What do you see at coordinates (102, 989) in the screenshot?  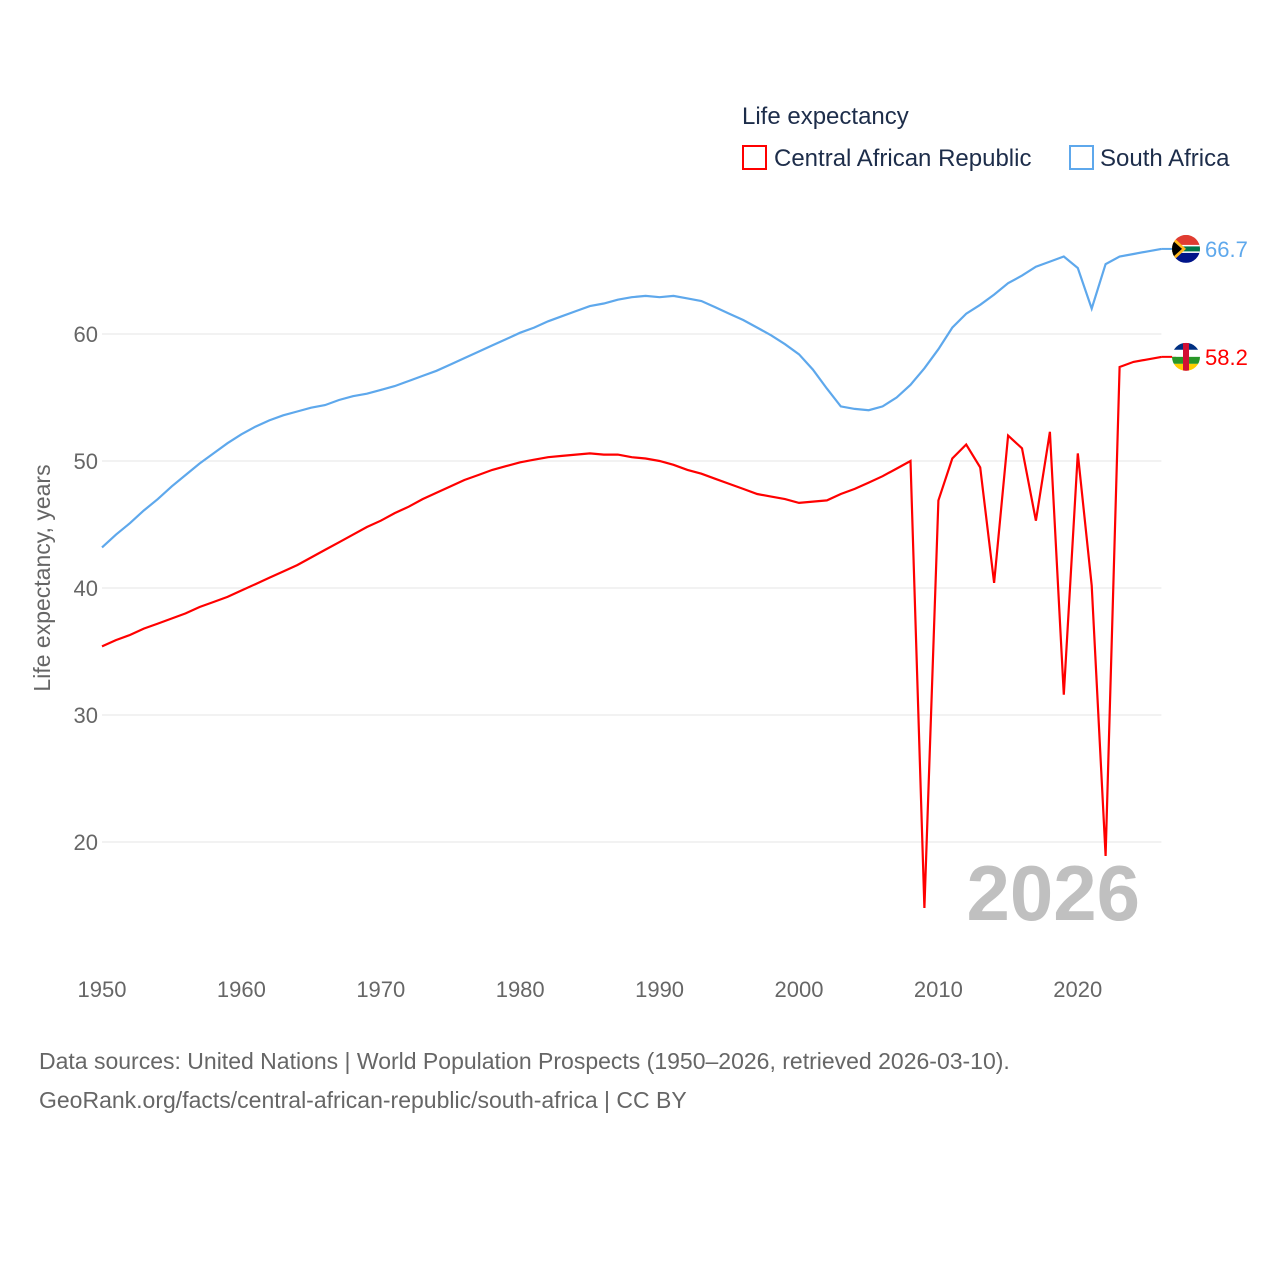 I see `x-tick-label: 1950` at bounding box center [102, 989].